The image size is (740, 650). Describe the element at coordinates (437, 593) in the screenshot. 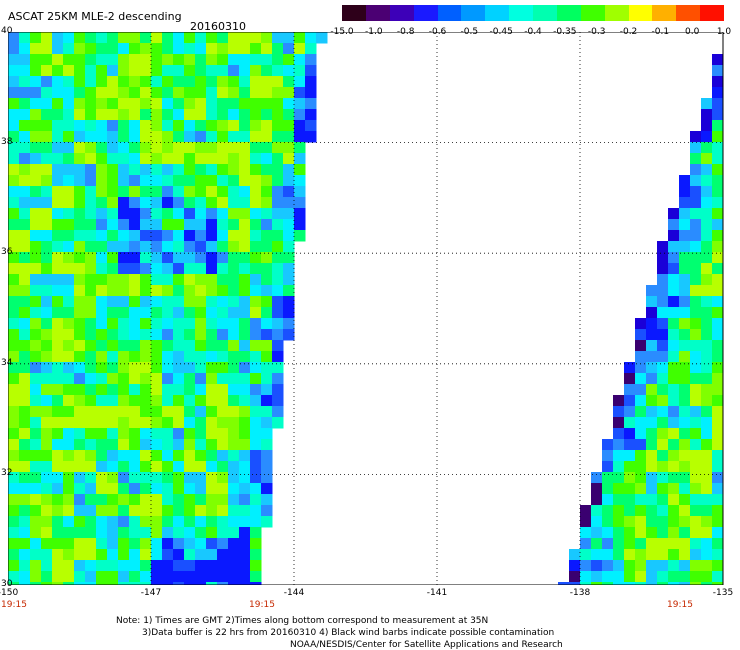

I see `longitude-label: -141` at that location.